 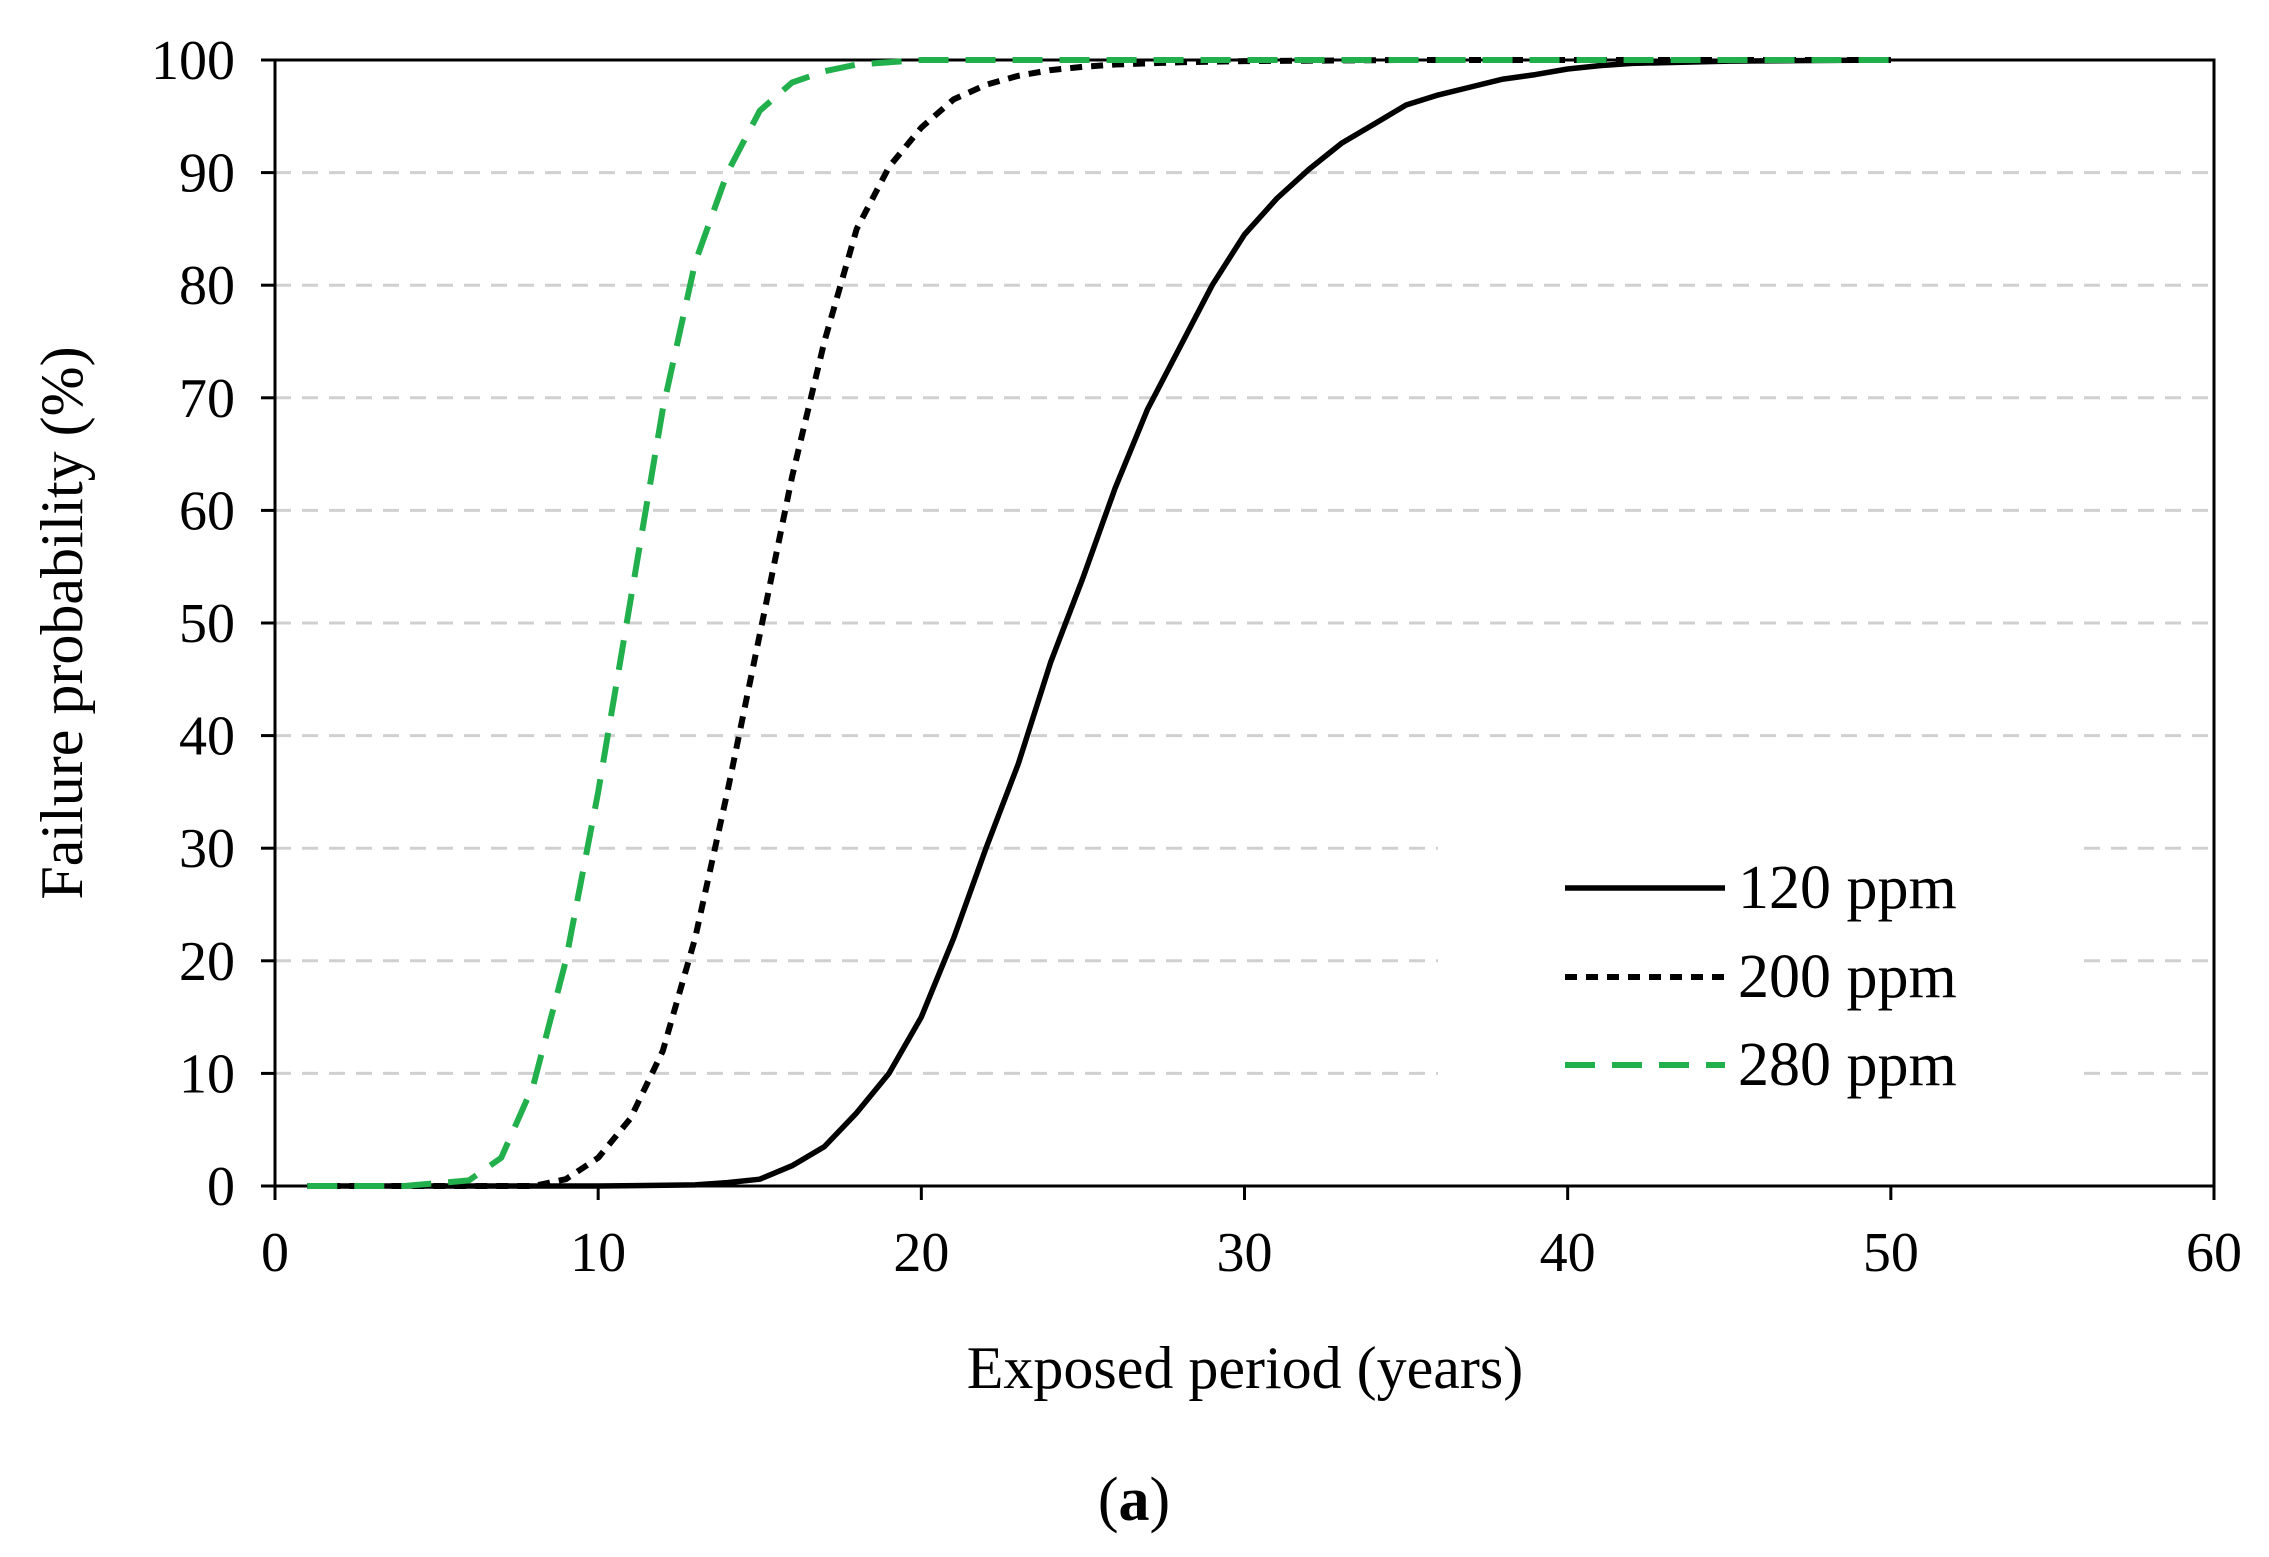 I want to click on y-tick-label-40: 40, so click(x=207, y=737).